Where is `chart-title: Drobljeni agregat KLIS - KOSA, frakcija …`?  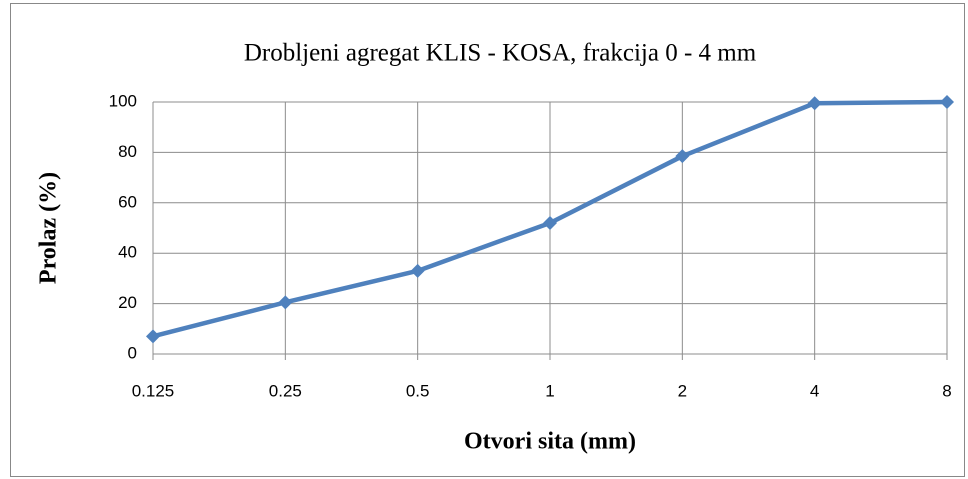 chart-title: Drobljeni agregat KLIS - KOSA, frakcija … is located at coordinates (500, 53).